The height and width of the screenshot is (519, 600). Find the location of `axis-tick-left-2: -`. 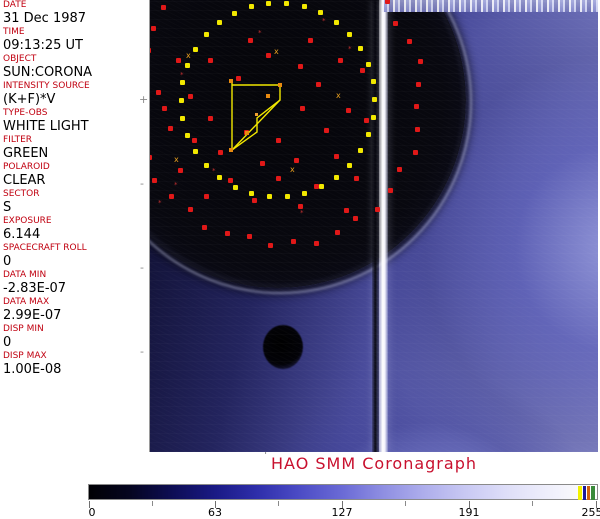

axis-tick-left-2: - is located at coordinates (142, 183).